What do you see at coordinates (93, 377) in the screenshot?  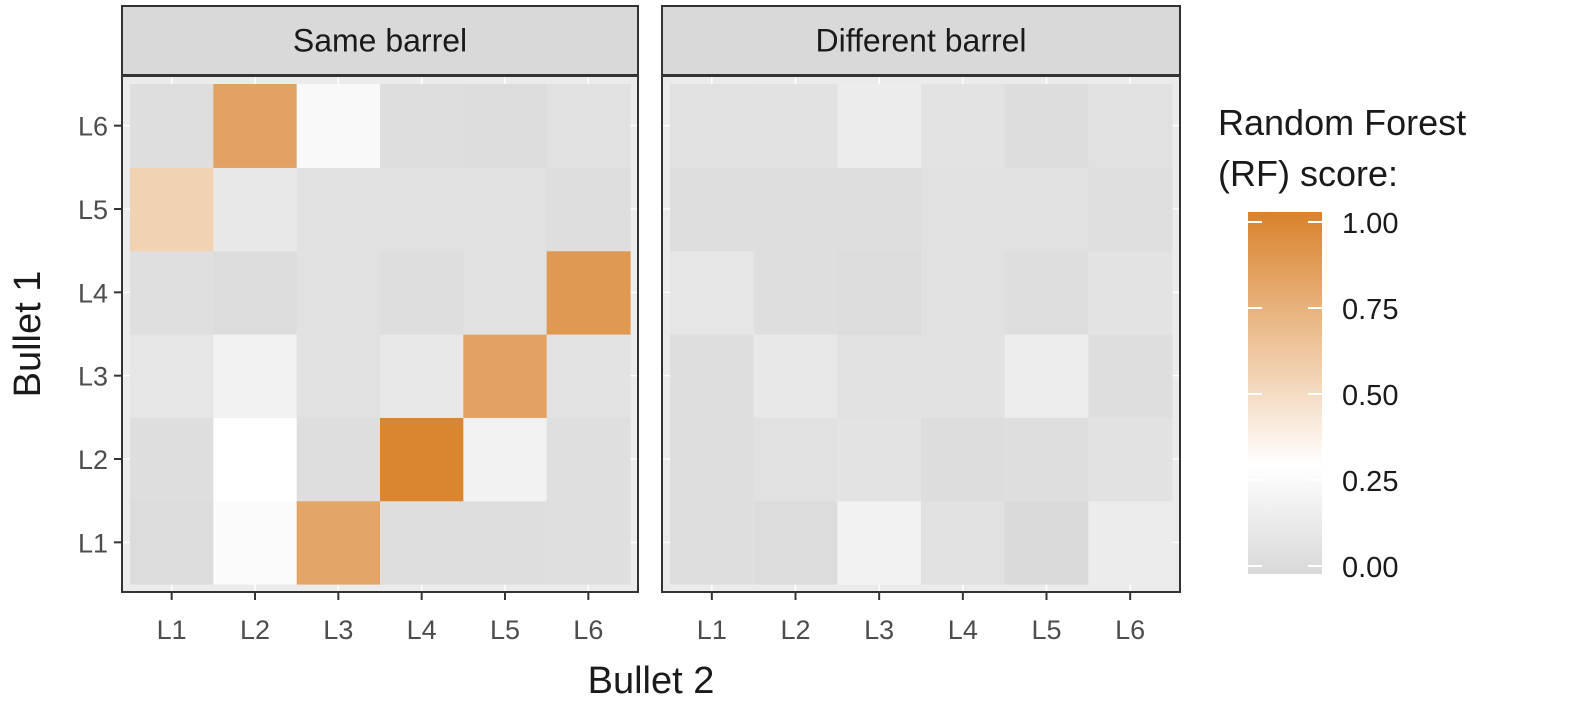 I see `y-tick-label: L3` at bounding box center [93, 377].